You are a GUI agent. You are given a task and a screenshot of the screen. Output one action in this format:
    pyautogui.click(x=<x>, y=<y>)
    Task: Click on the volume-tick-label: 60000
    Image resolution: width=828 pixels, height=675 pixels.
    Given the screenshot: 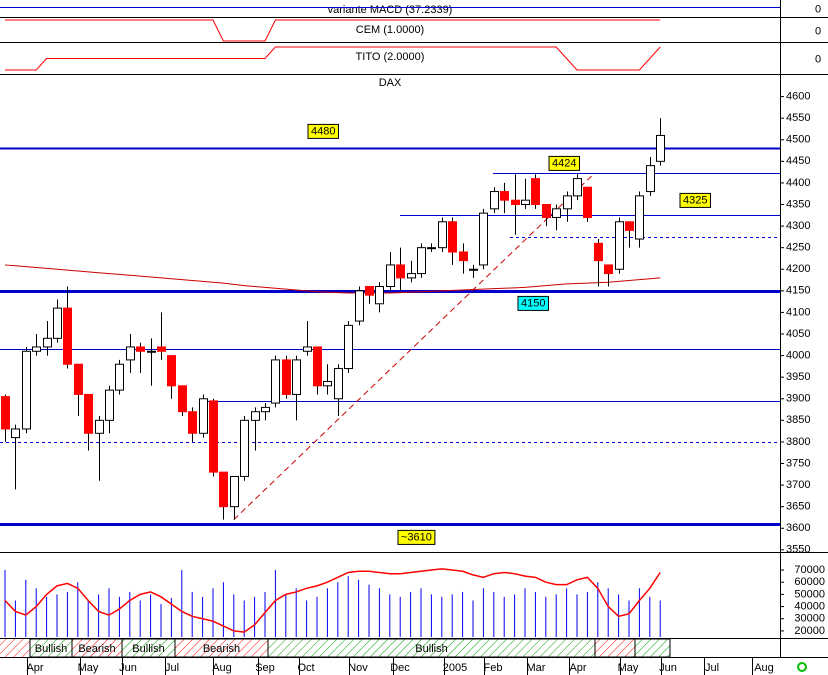 What is the action you would take?
    pyautogui.click(x=809, y=582)
    